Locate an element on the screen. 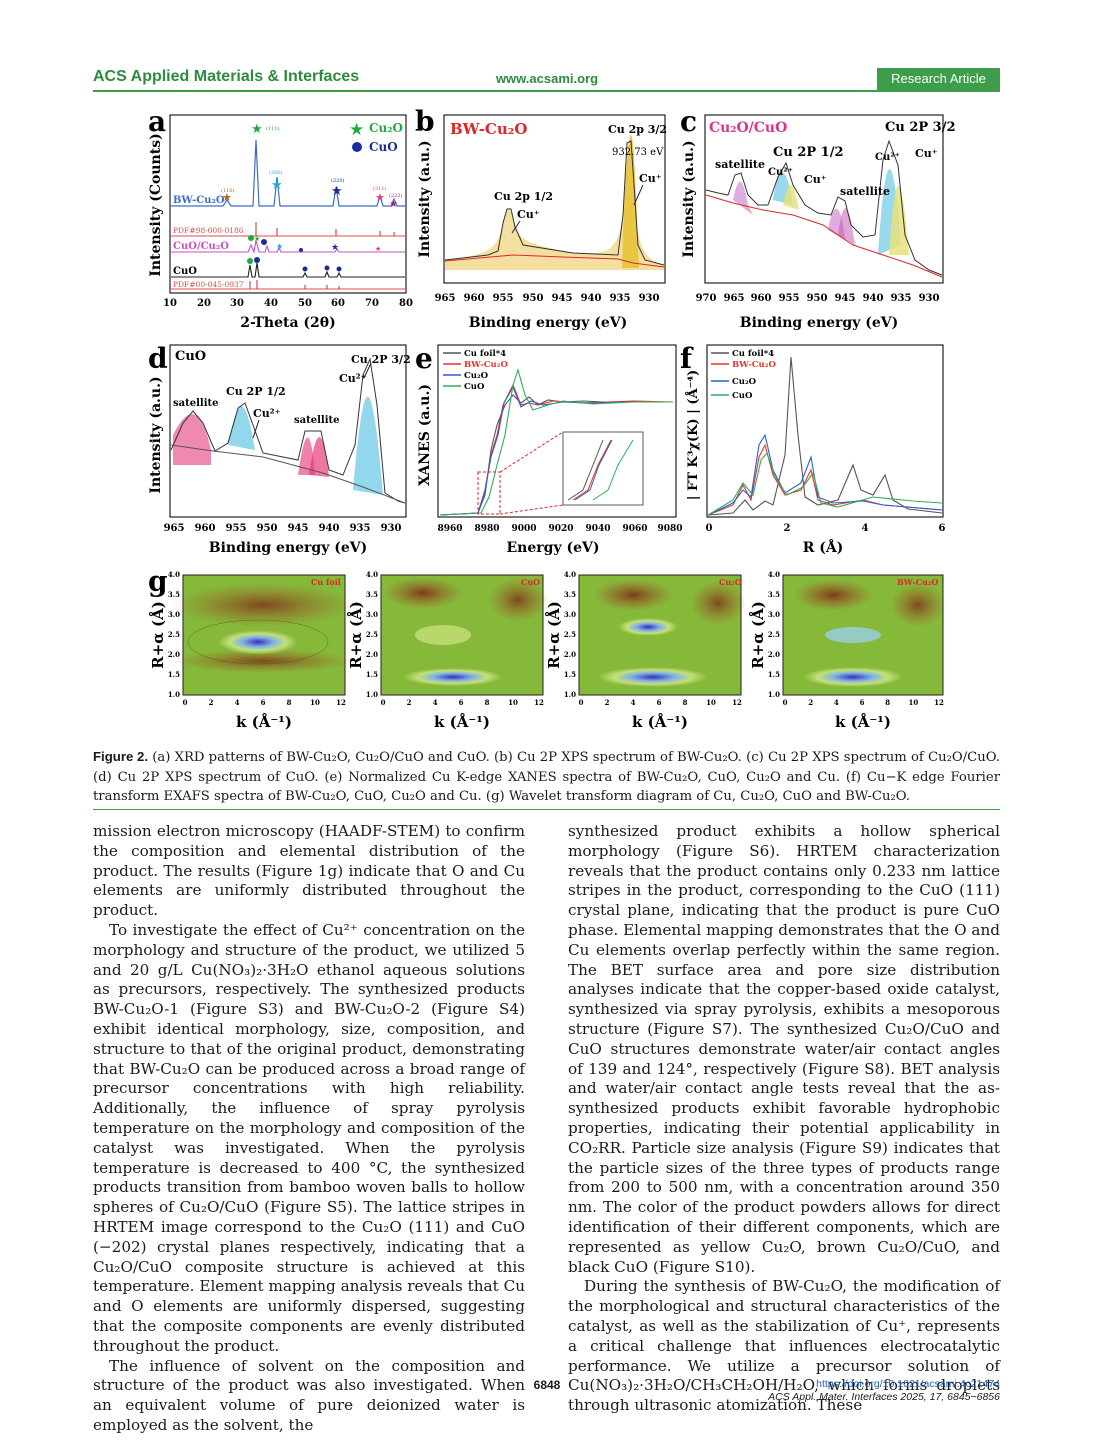  panel-c-xtick: 940 is located at coordinates (873, 298).